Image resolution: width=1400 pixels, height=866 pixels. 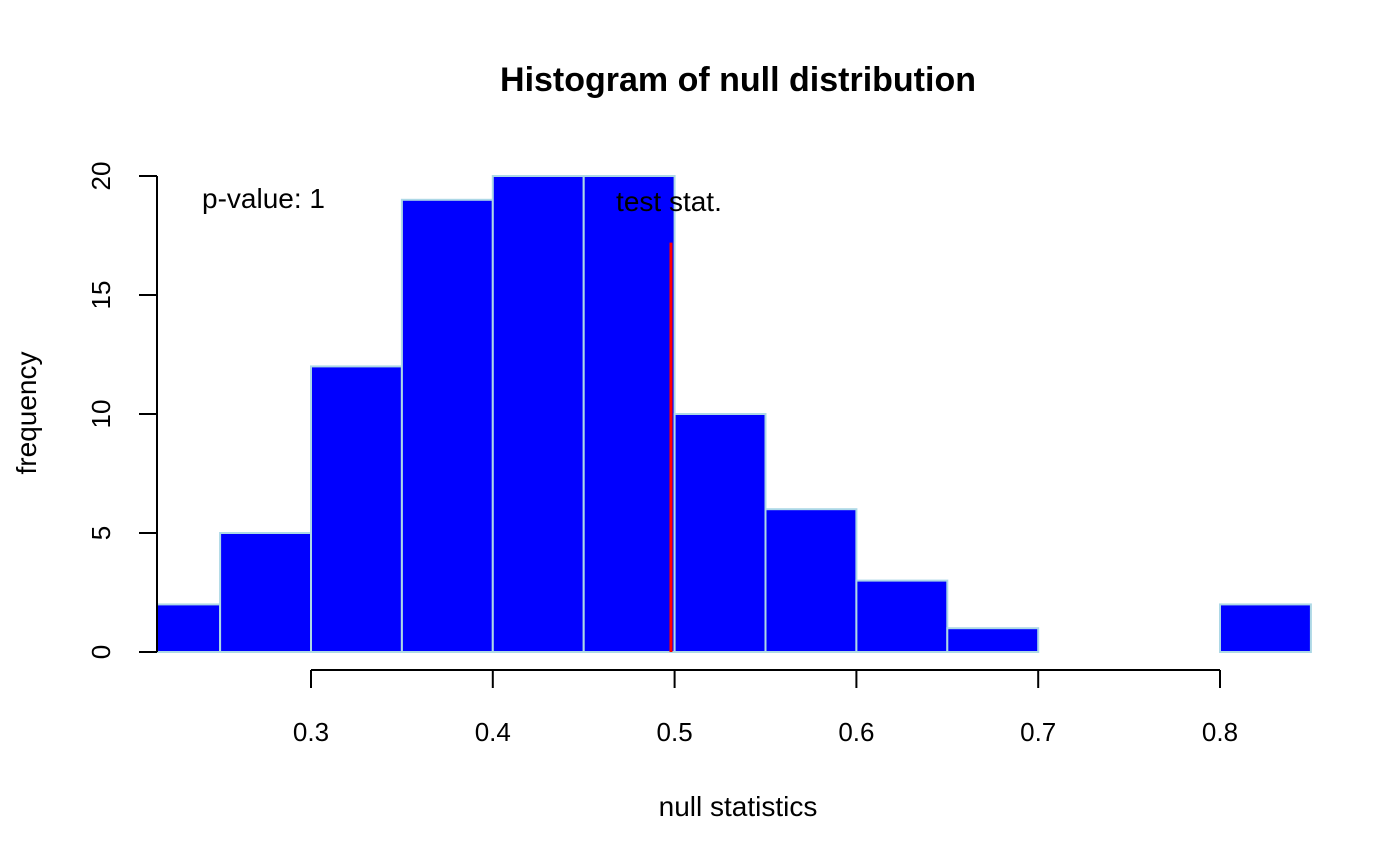 I want to click on x-axis-label: null statistics, so click(x=738, y=806).